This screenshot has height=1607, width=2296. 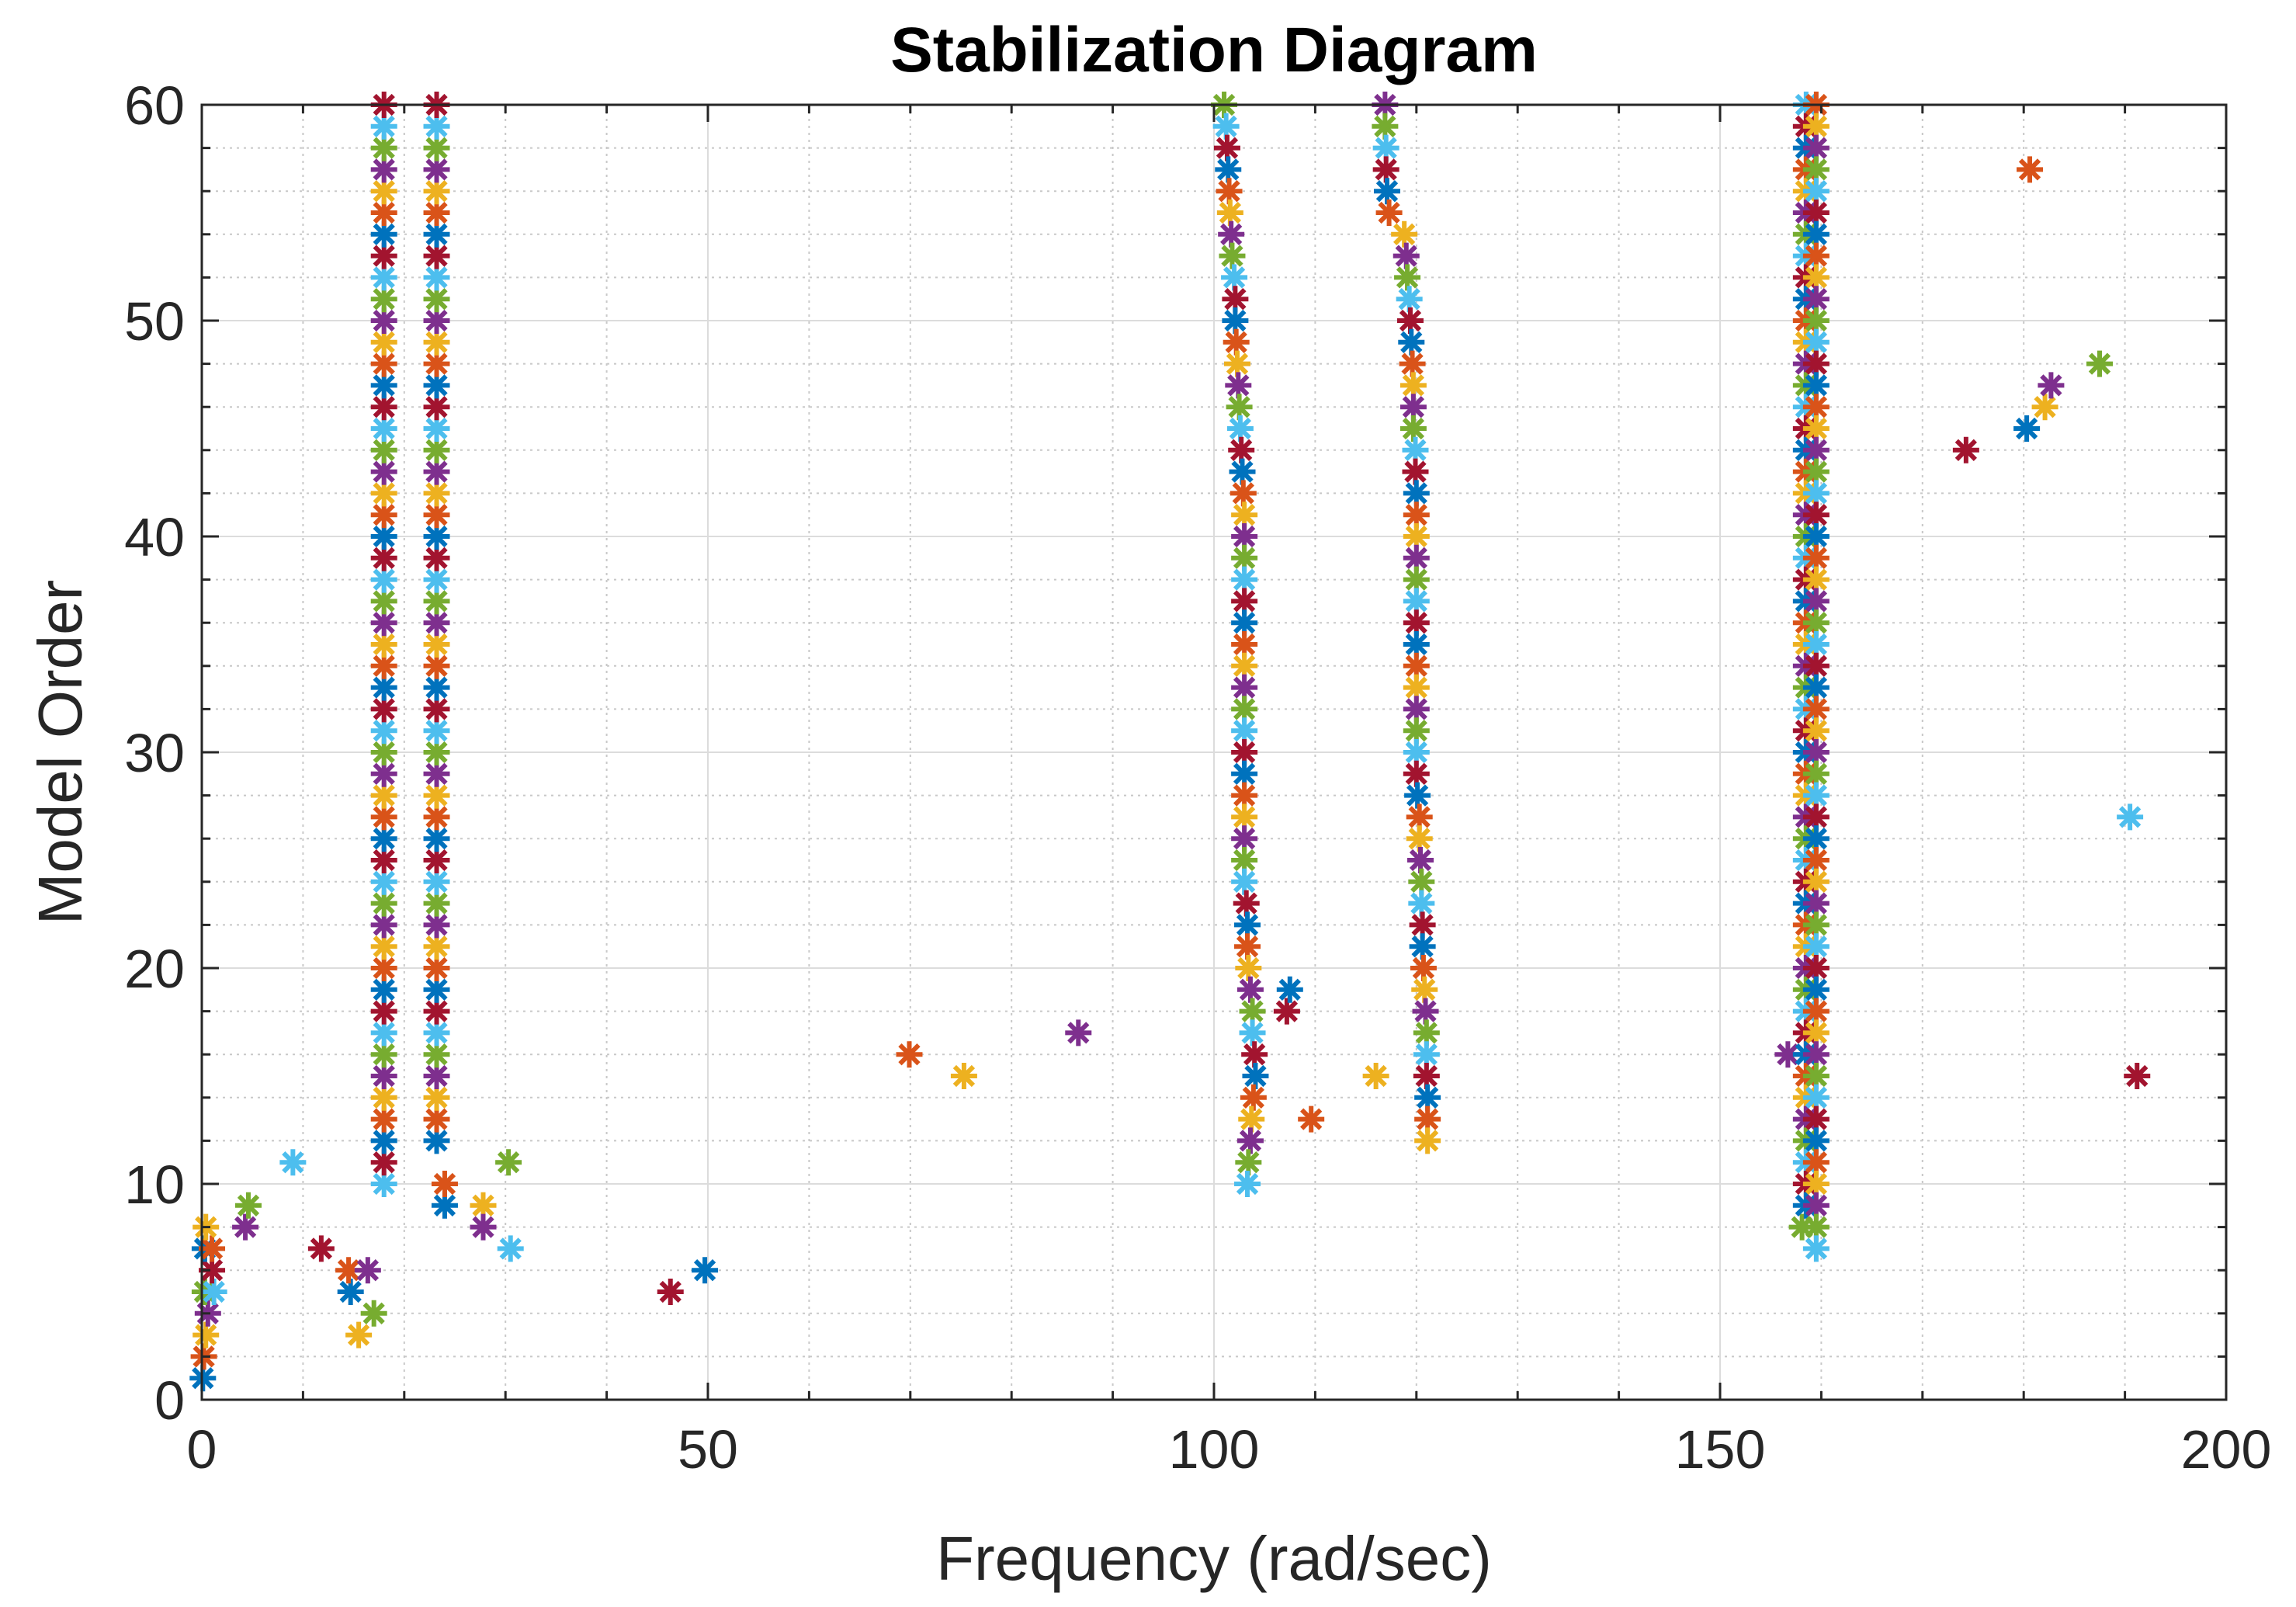 What do you see at coordinates (154, 753) in the screenshot?
I see `y-tick-label: 30` at bounding box center [154, 753].